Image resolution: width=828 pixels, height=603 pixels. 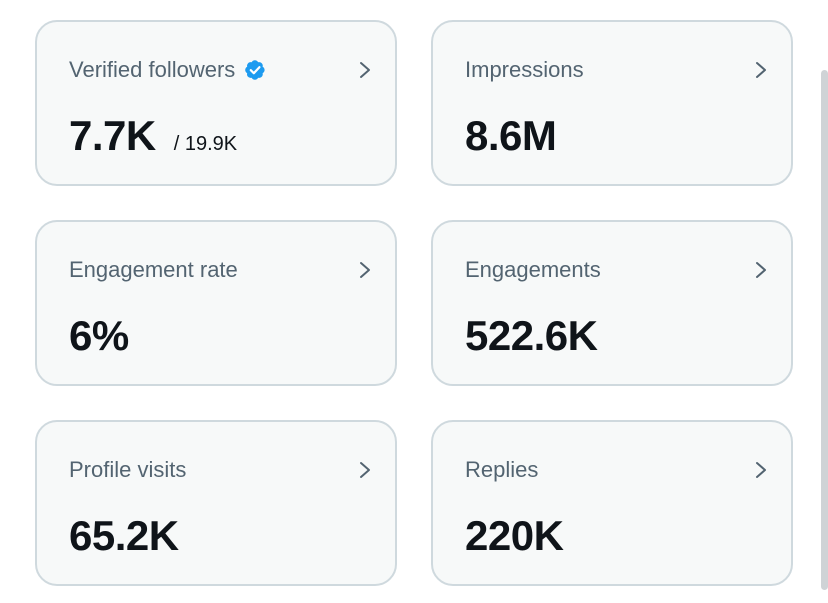 What do you see at coordinates (216, 303) in the screenshot?
I see `metric-card-engagement-rate: Engagement rate 6%` at bounding box center [216, 303].